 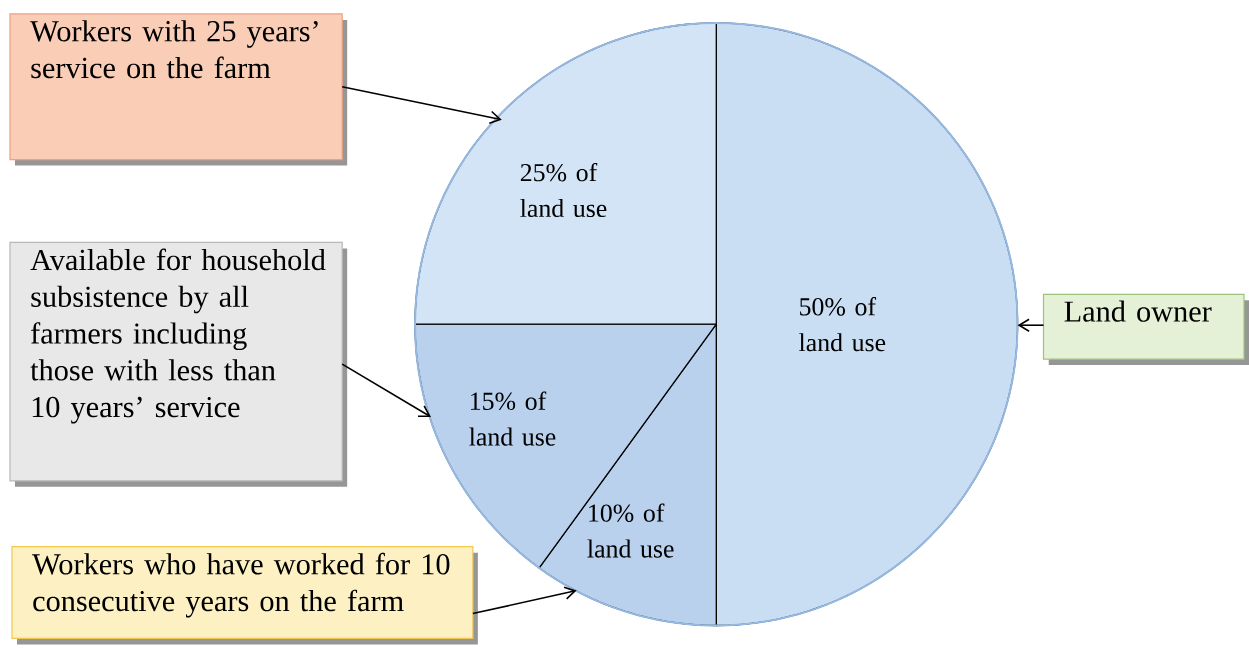 I want to click on data-label: 50% of land use, so click(x=842, y=324).